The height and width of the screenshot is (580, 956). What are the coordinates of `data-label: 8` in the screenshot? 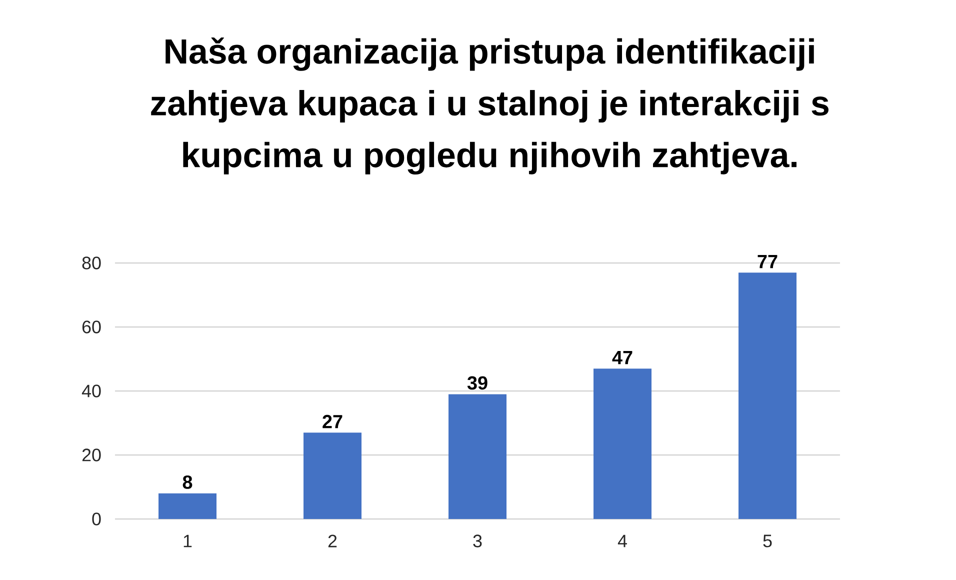 It's located at (187, 482).